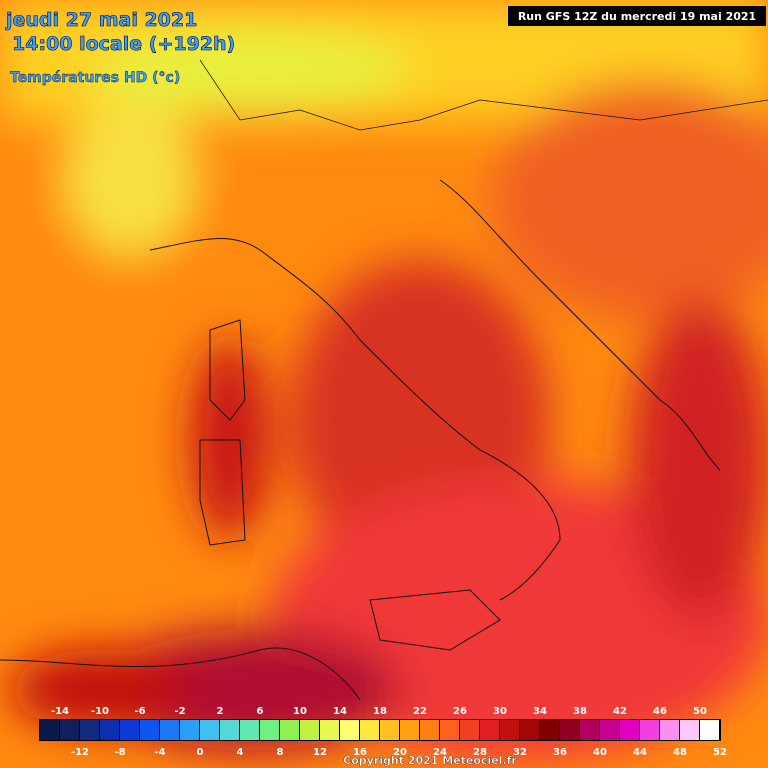 This screenshot has width=768, height=768. I want to click on legend-label-bottom: 48, so click(680, 752).